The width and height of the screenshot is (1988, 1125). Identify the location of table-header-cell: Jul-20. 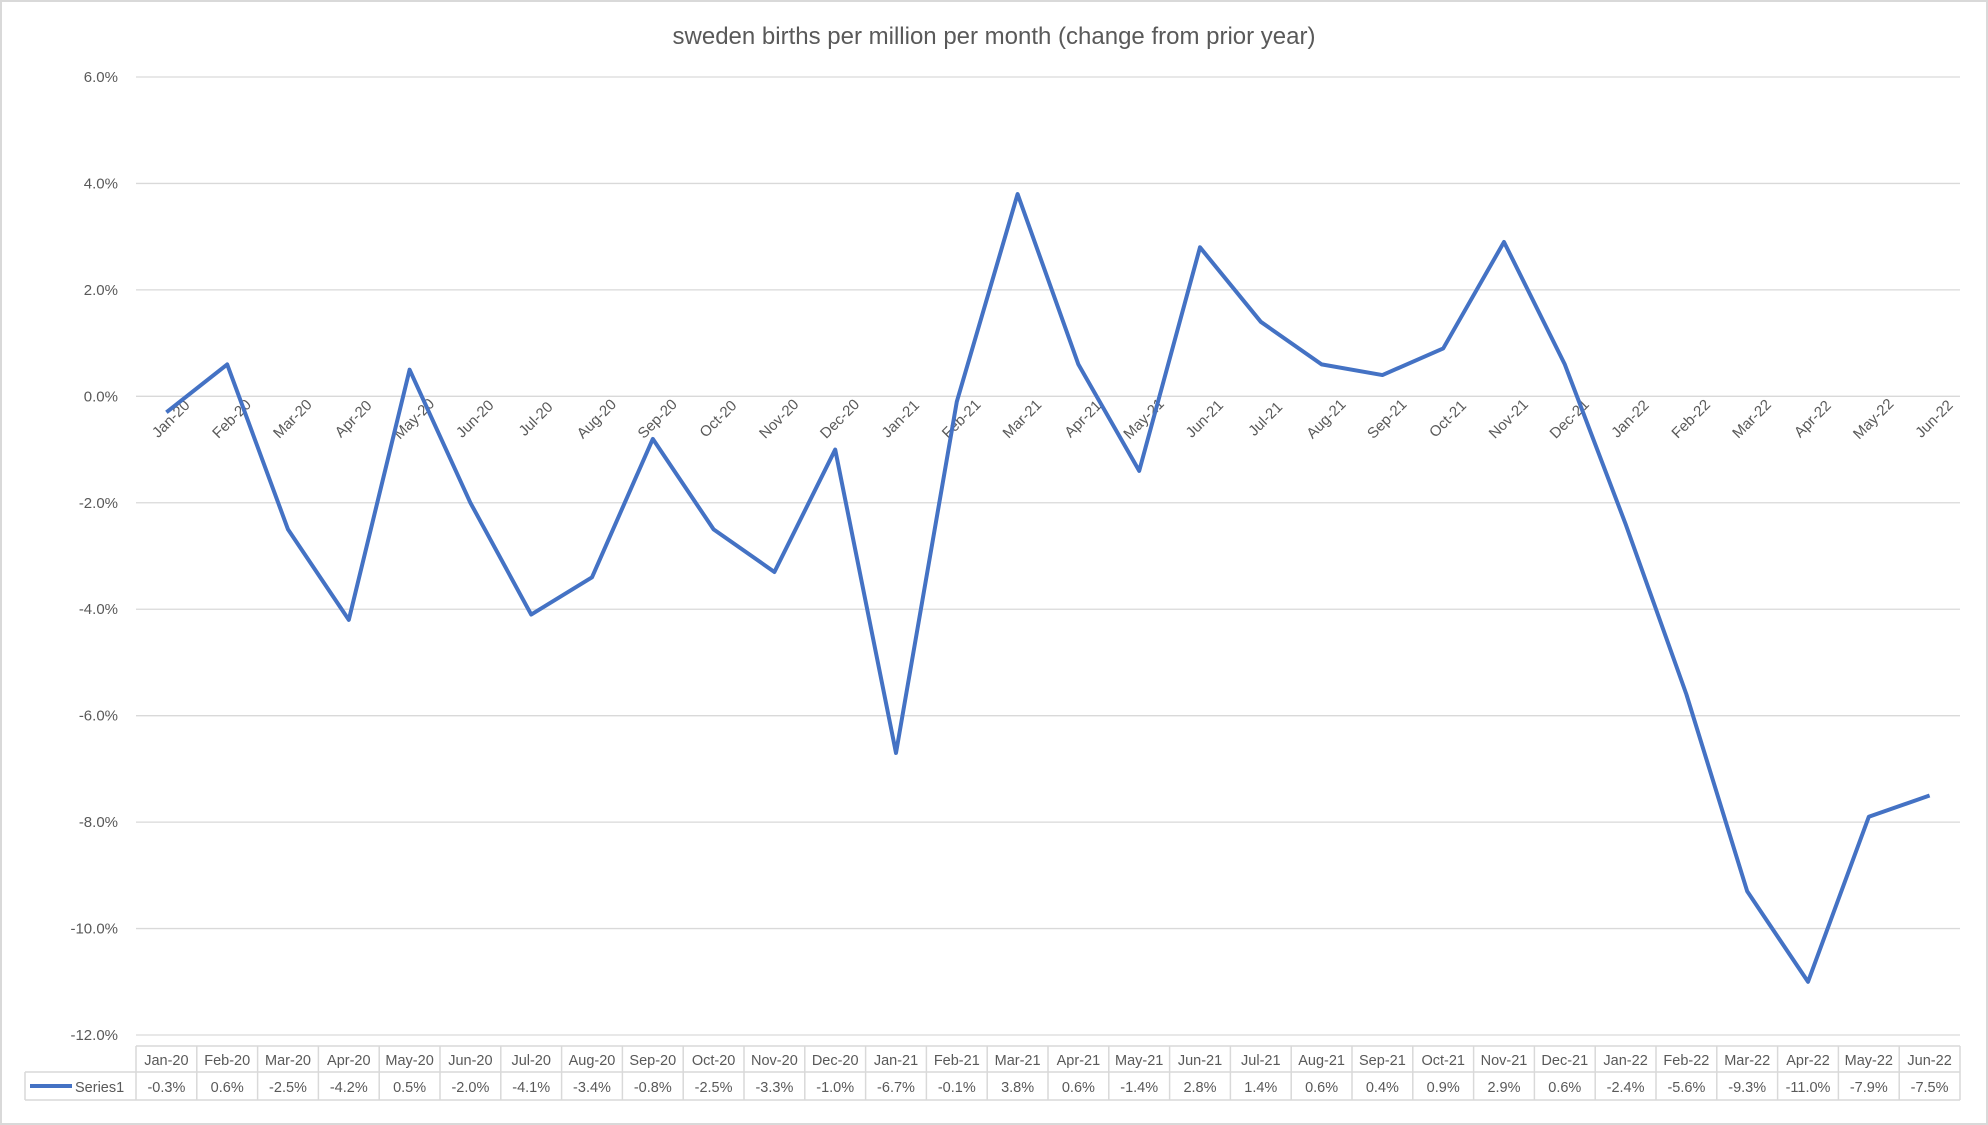
(531, 1061).